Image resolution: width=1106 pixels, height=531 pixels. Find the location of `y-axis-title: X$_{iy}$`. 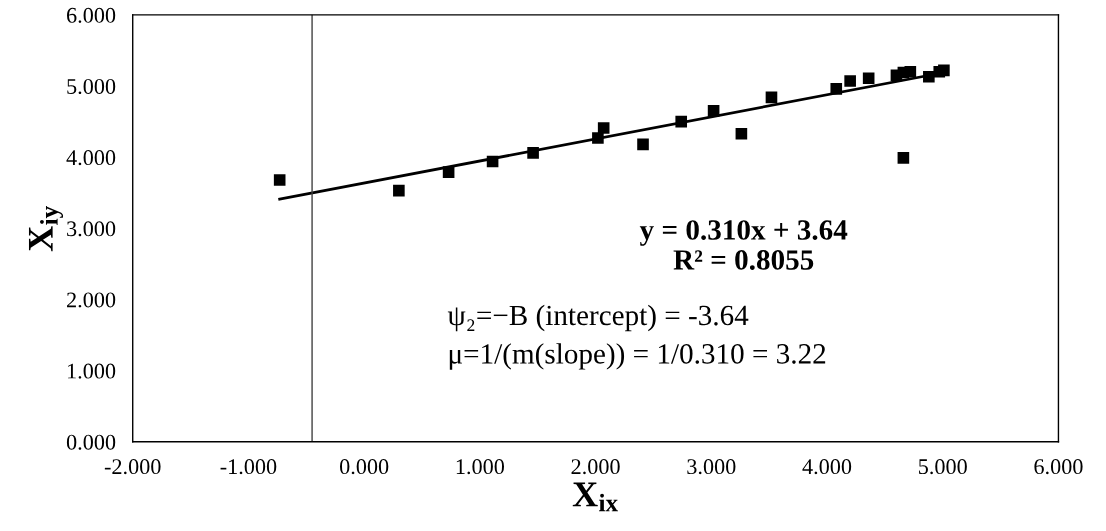

y-axis-title: X$_{iy}$ is located at coordinates (46, 229).